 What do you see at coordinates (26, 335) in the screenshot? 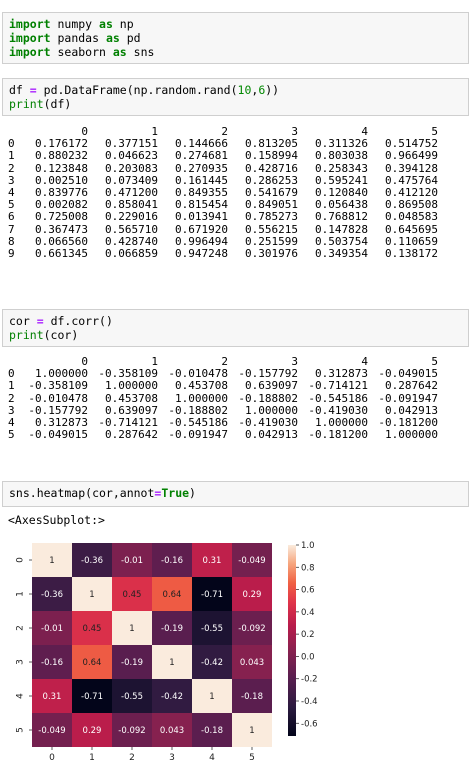
I see `code-token: print` at bounding box center [26, 335].